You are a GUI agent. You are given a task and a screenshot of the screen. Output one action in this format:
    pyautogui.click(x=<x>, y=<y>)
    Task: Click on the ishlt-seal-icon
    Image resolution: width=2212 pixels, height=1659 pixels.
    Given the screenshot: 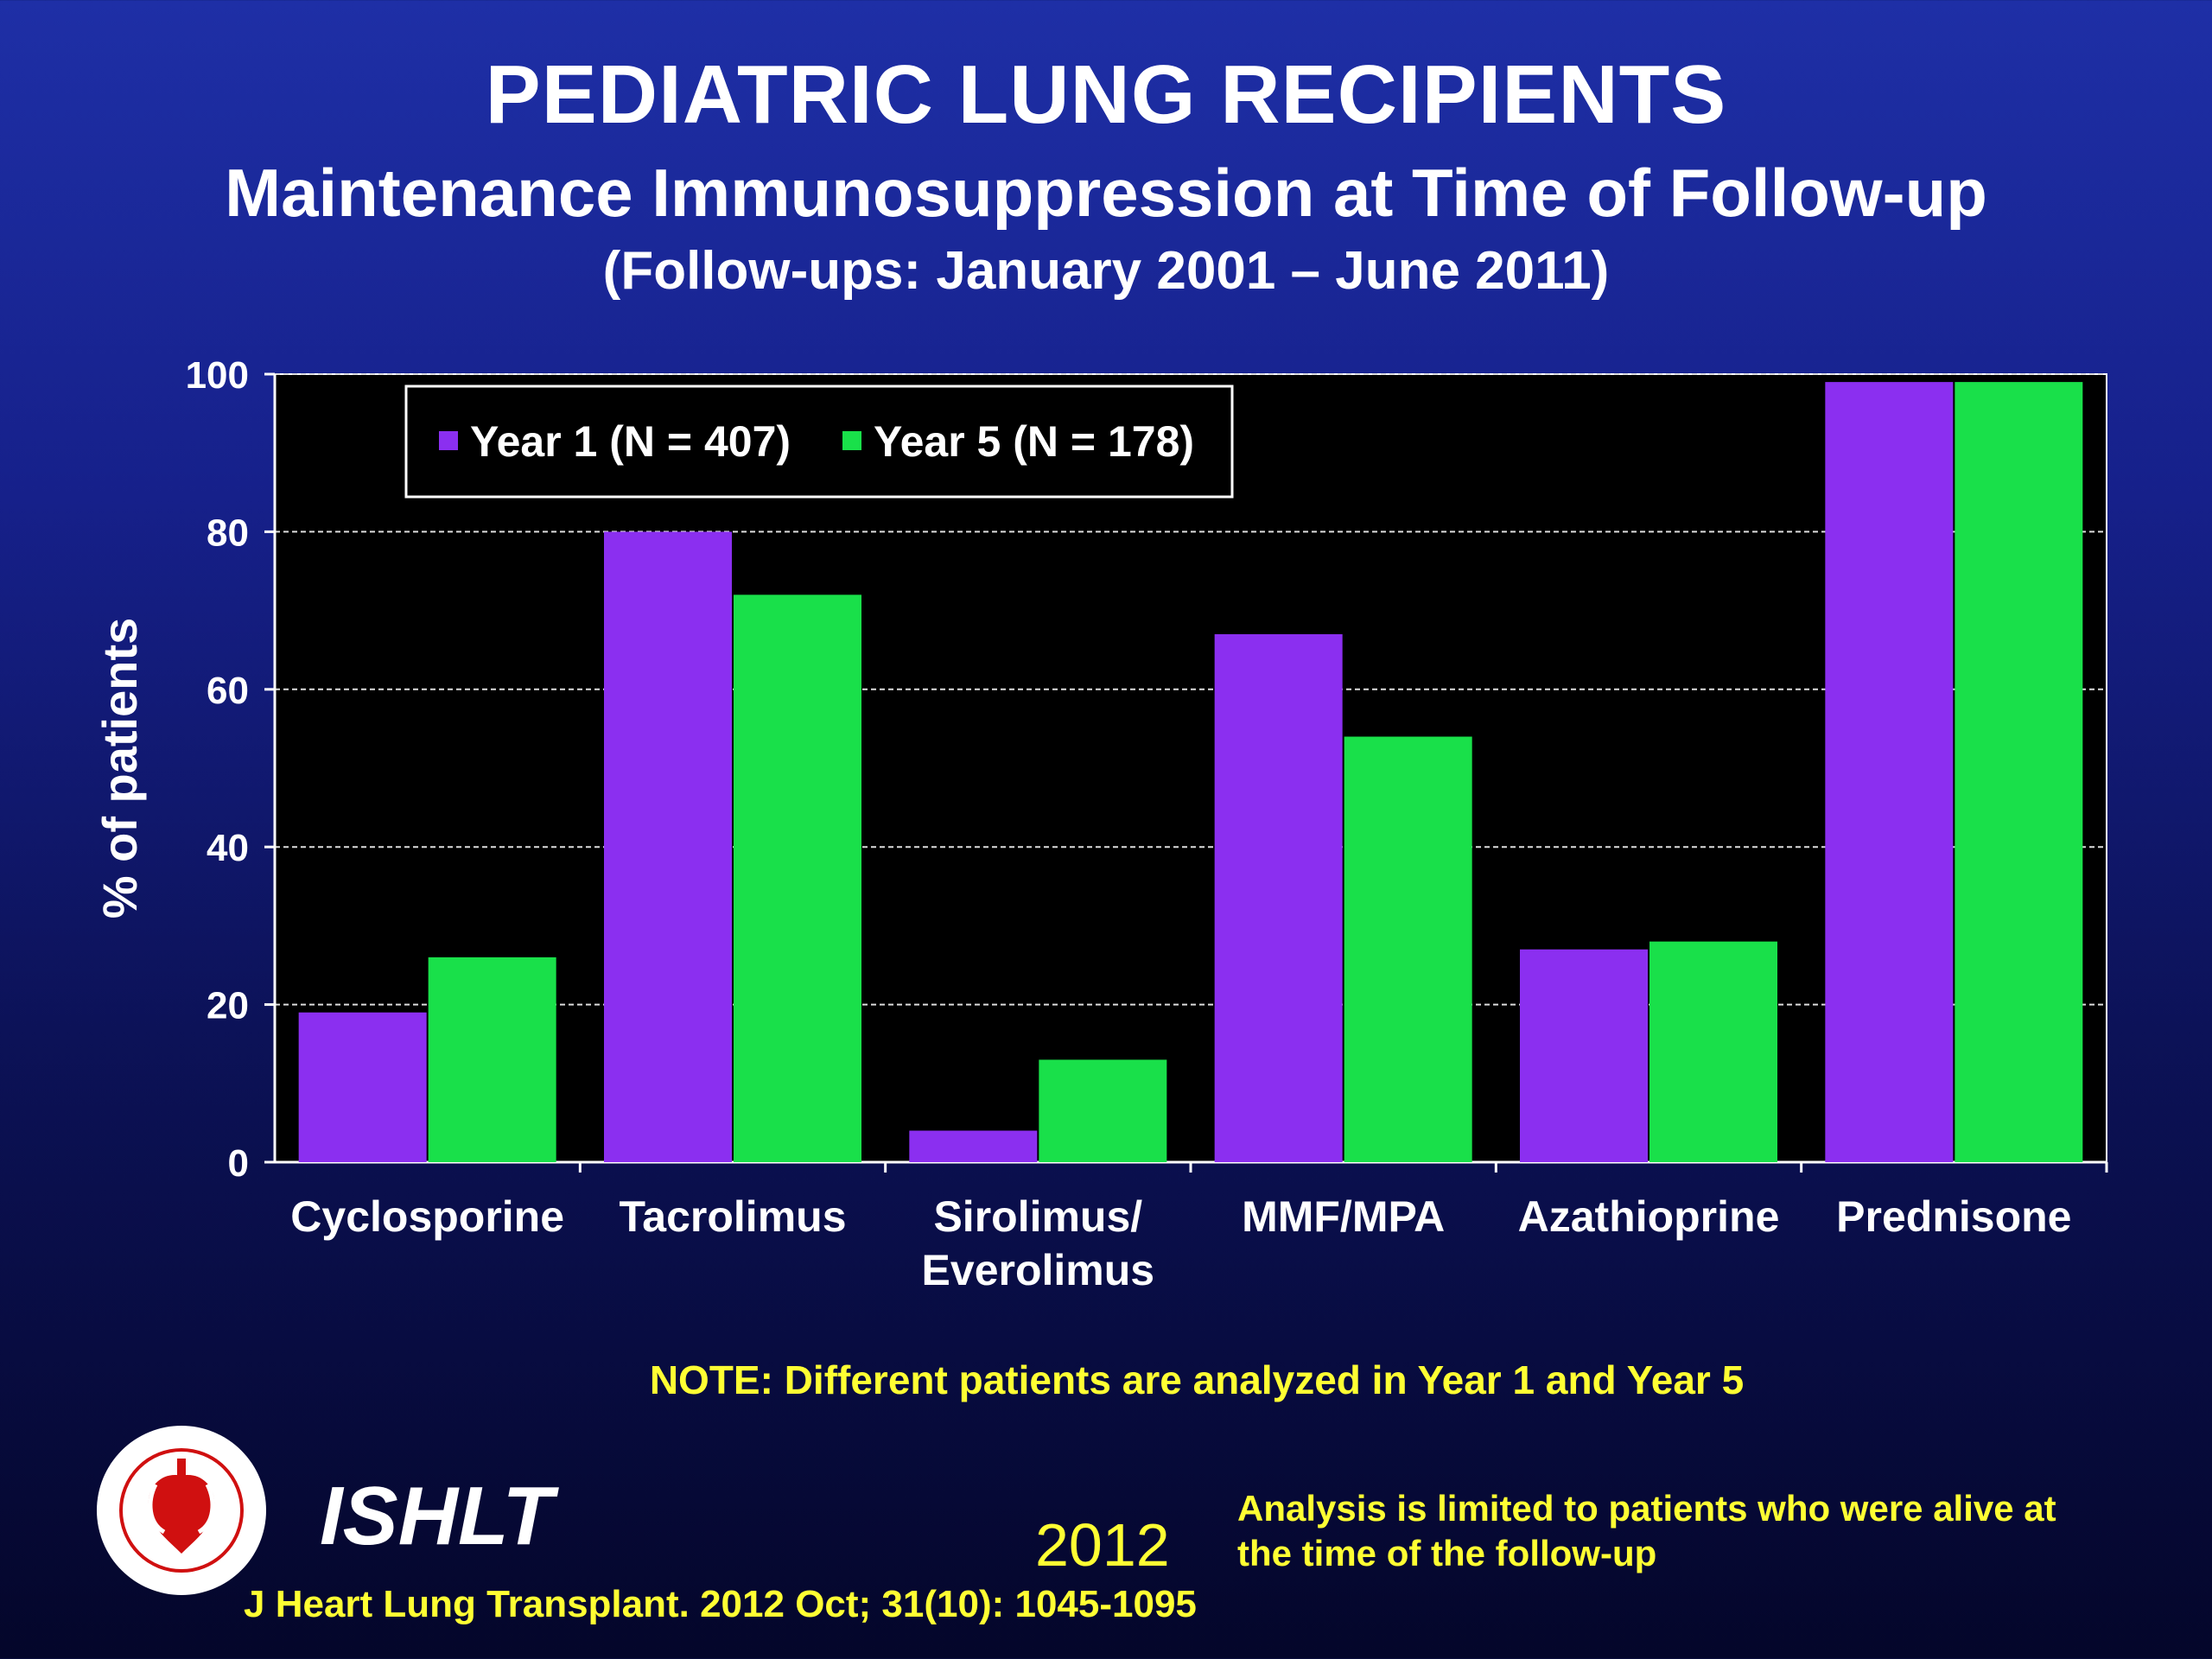 What is the action you would take?
    pyautogui.click(x=181, y=1510)
    